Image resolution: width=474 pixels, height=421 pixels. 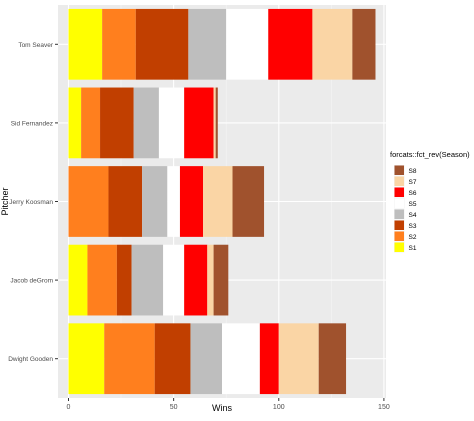 I want to click on x-tick-label: 150, so click(x=384, y=407).